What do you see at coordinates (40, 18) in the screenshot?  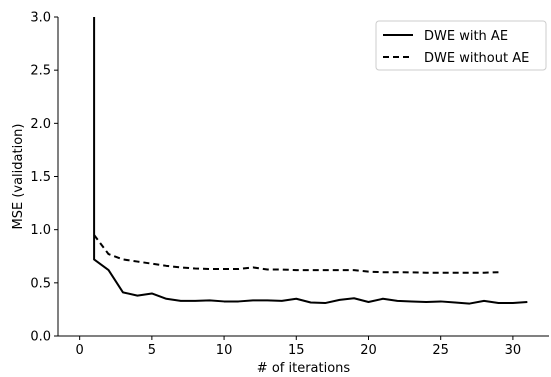 I see `y-tick-label: 3.0` at bounding box center [40, 18].